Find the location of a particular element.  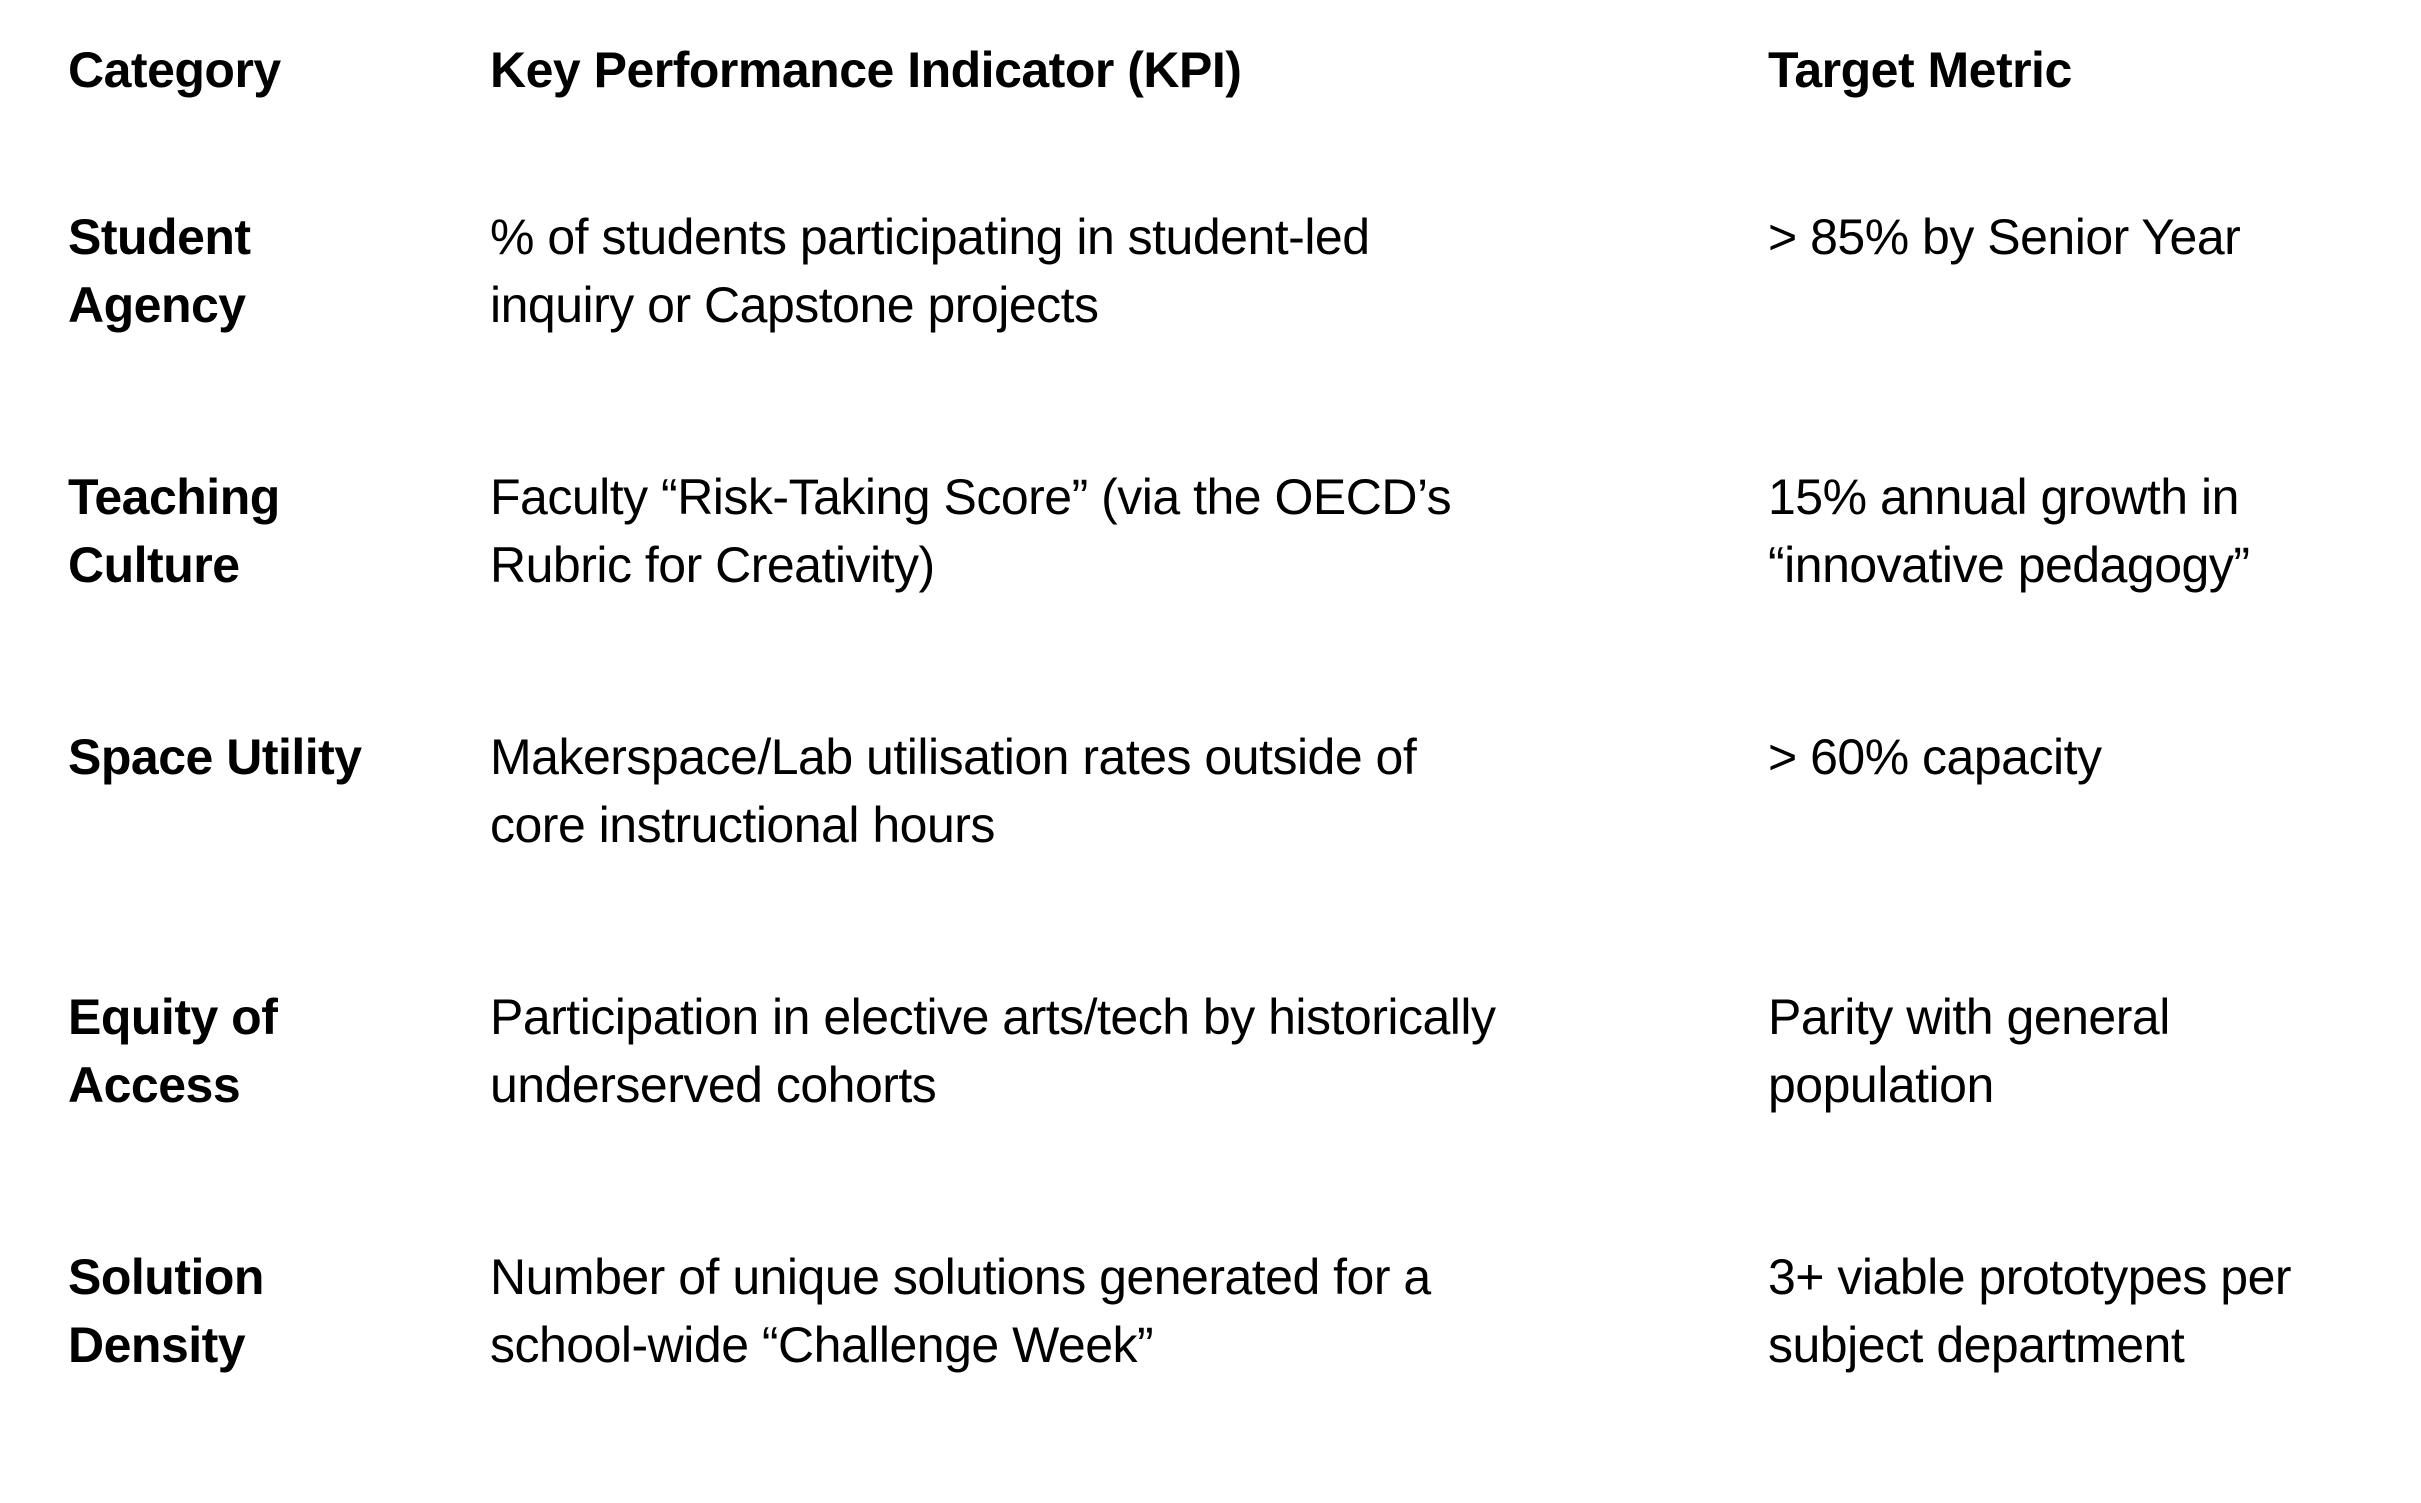

row-category-space-utility: Space Utility is located at coordinates (215, 757).